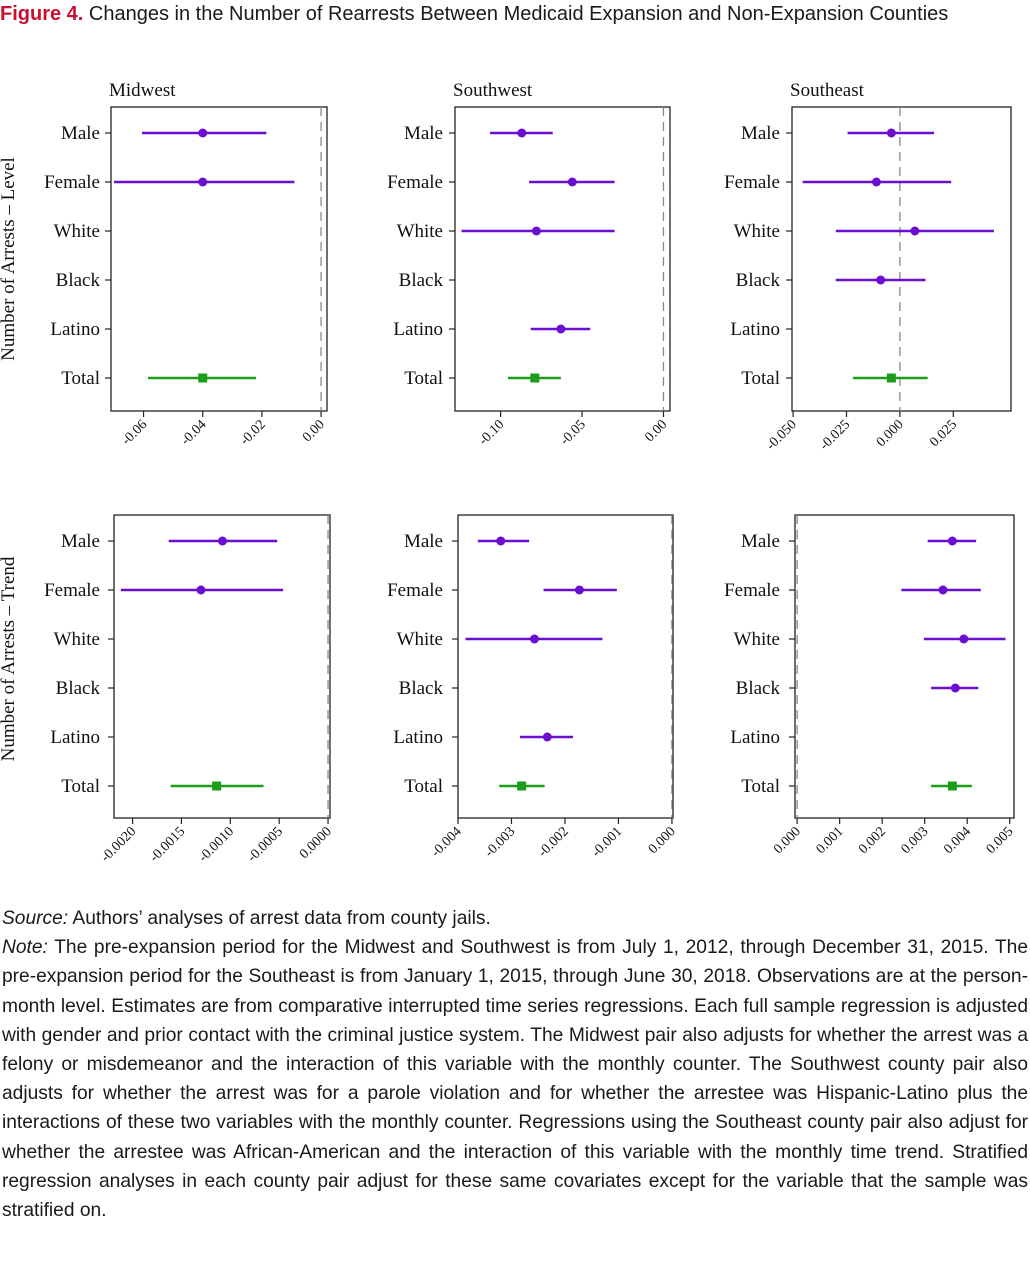  What do you see at coordinates (316, 843) in the screenshot?
I see `x-tick-label: 0.0000` at bounding box center [316, 843].